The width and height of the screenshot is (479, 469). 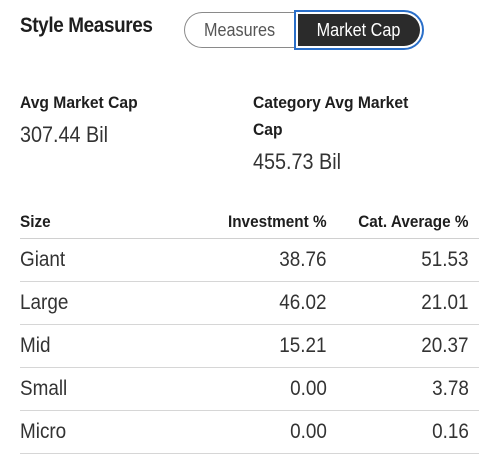 What do you see at coordinates (249, 389) in the screenshot?
I see `table-row: Small 0.00 3.78` at bounding box center [249, 389].